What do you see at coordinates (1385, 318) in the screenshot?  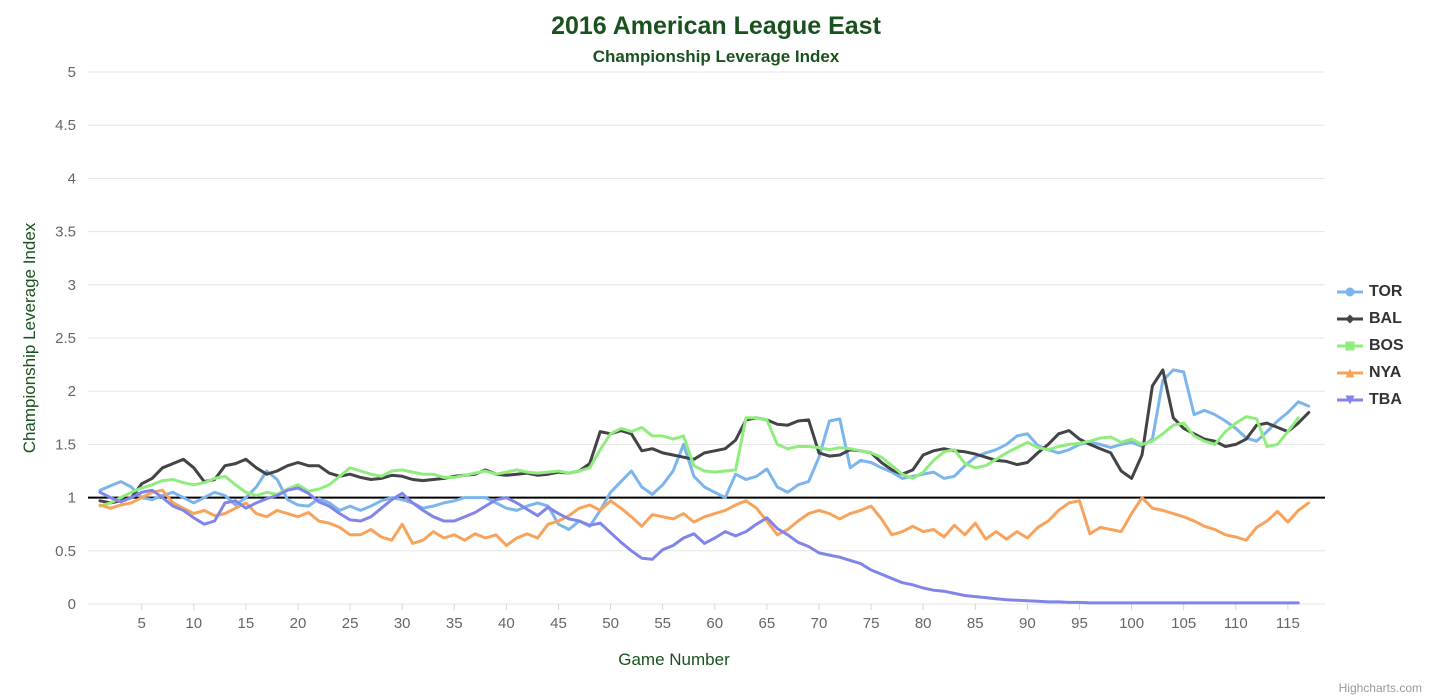 I see `legend-label-bal: BAL` at bounding box center [1385, 318].